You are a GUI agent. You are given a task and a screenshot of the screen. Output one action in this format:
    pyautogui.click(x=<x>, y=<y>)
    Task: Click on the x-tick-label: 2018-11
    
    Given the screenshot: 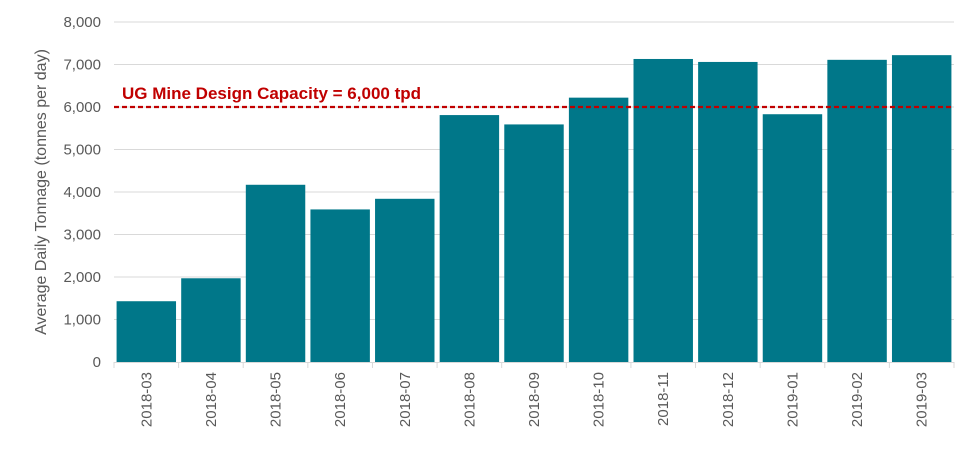 What is the action you would take?
    pyautogui.click(x=663, y=399)
    